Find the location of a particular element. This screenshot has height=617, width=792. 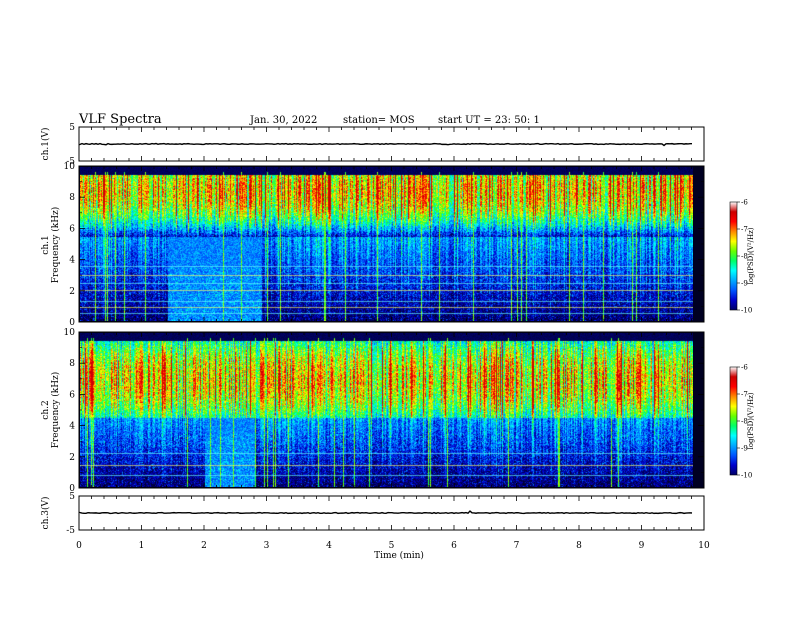

start-time-label: start UT = 23: 50: 1 is located at coordinates (489, 120).